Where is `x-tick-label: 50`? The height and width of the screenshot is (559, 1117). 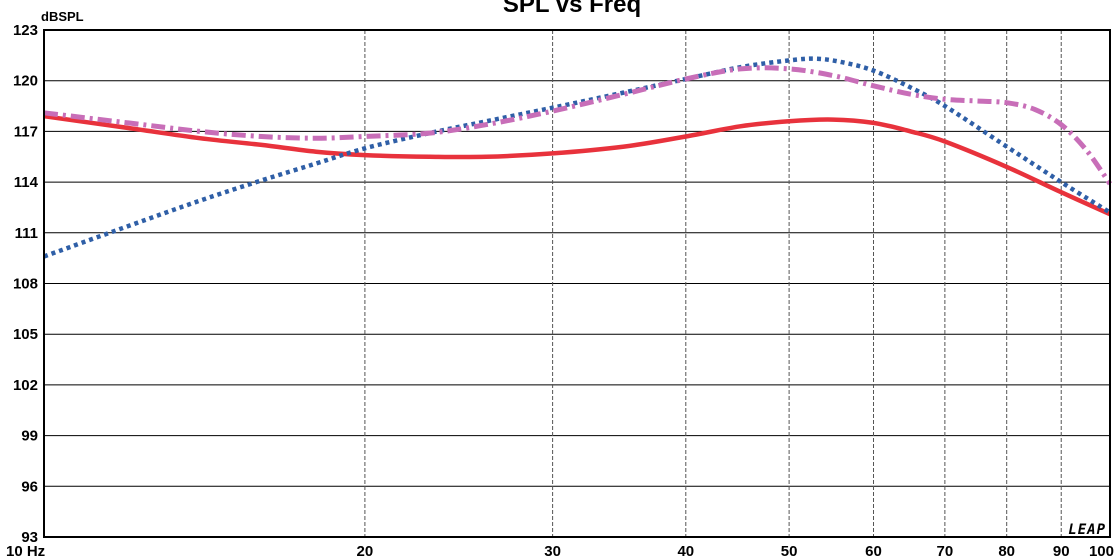
x-tick-label: 50 is located at coordinates (789, 551).